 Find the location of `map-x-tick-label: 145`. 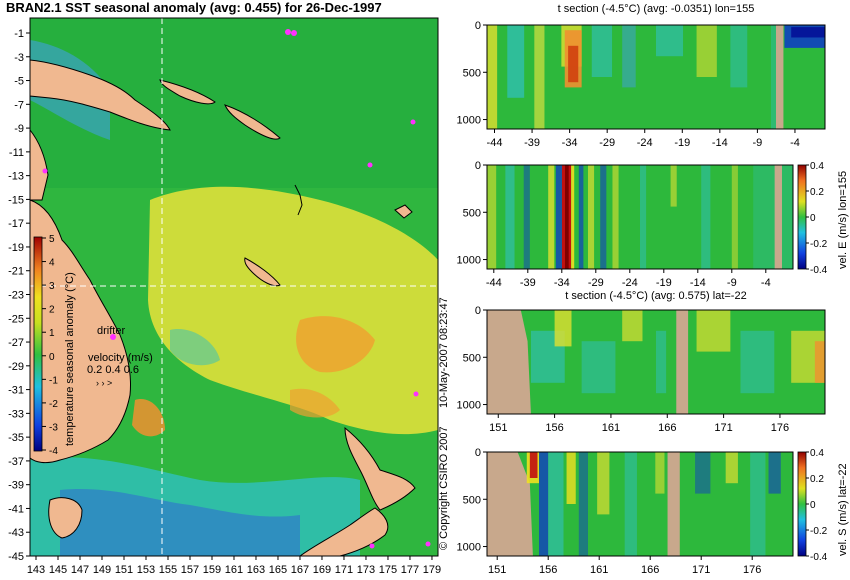

map-x-tick-label: 145 is located at coordinates (58, 570).